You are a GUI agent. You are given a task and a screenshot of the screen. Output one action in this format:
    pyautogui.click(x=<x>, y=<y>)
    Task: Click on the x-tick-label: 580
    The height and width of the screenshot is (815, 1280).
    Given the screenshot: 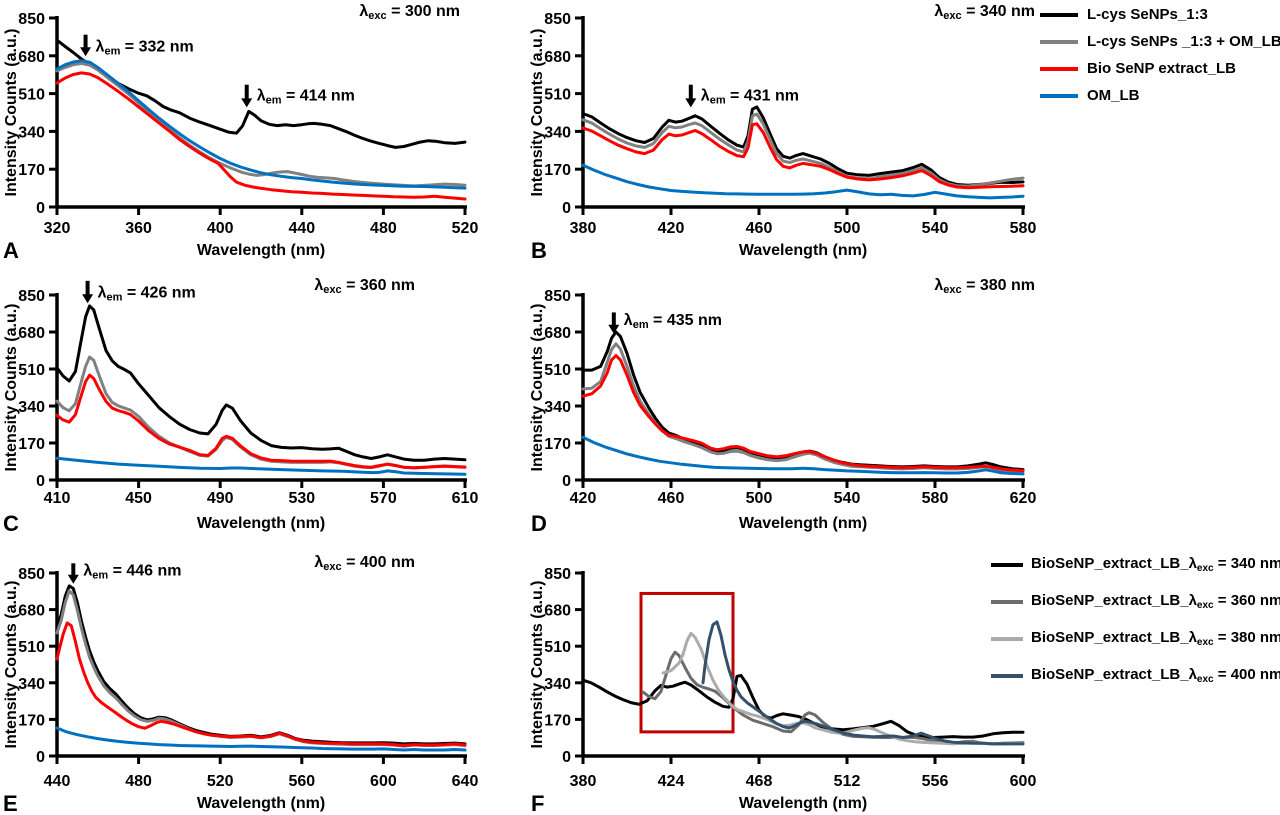 What is the action you would take?
    pyautogui.click(x=1023, y=228)
    